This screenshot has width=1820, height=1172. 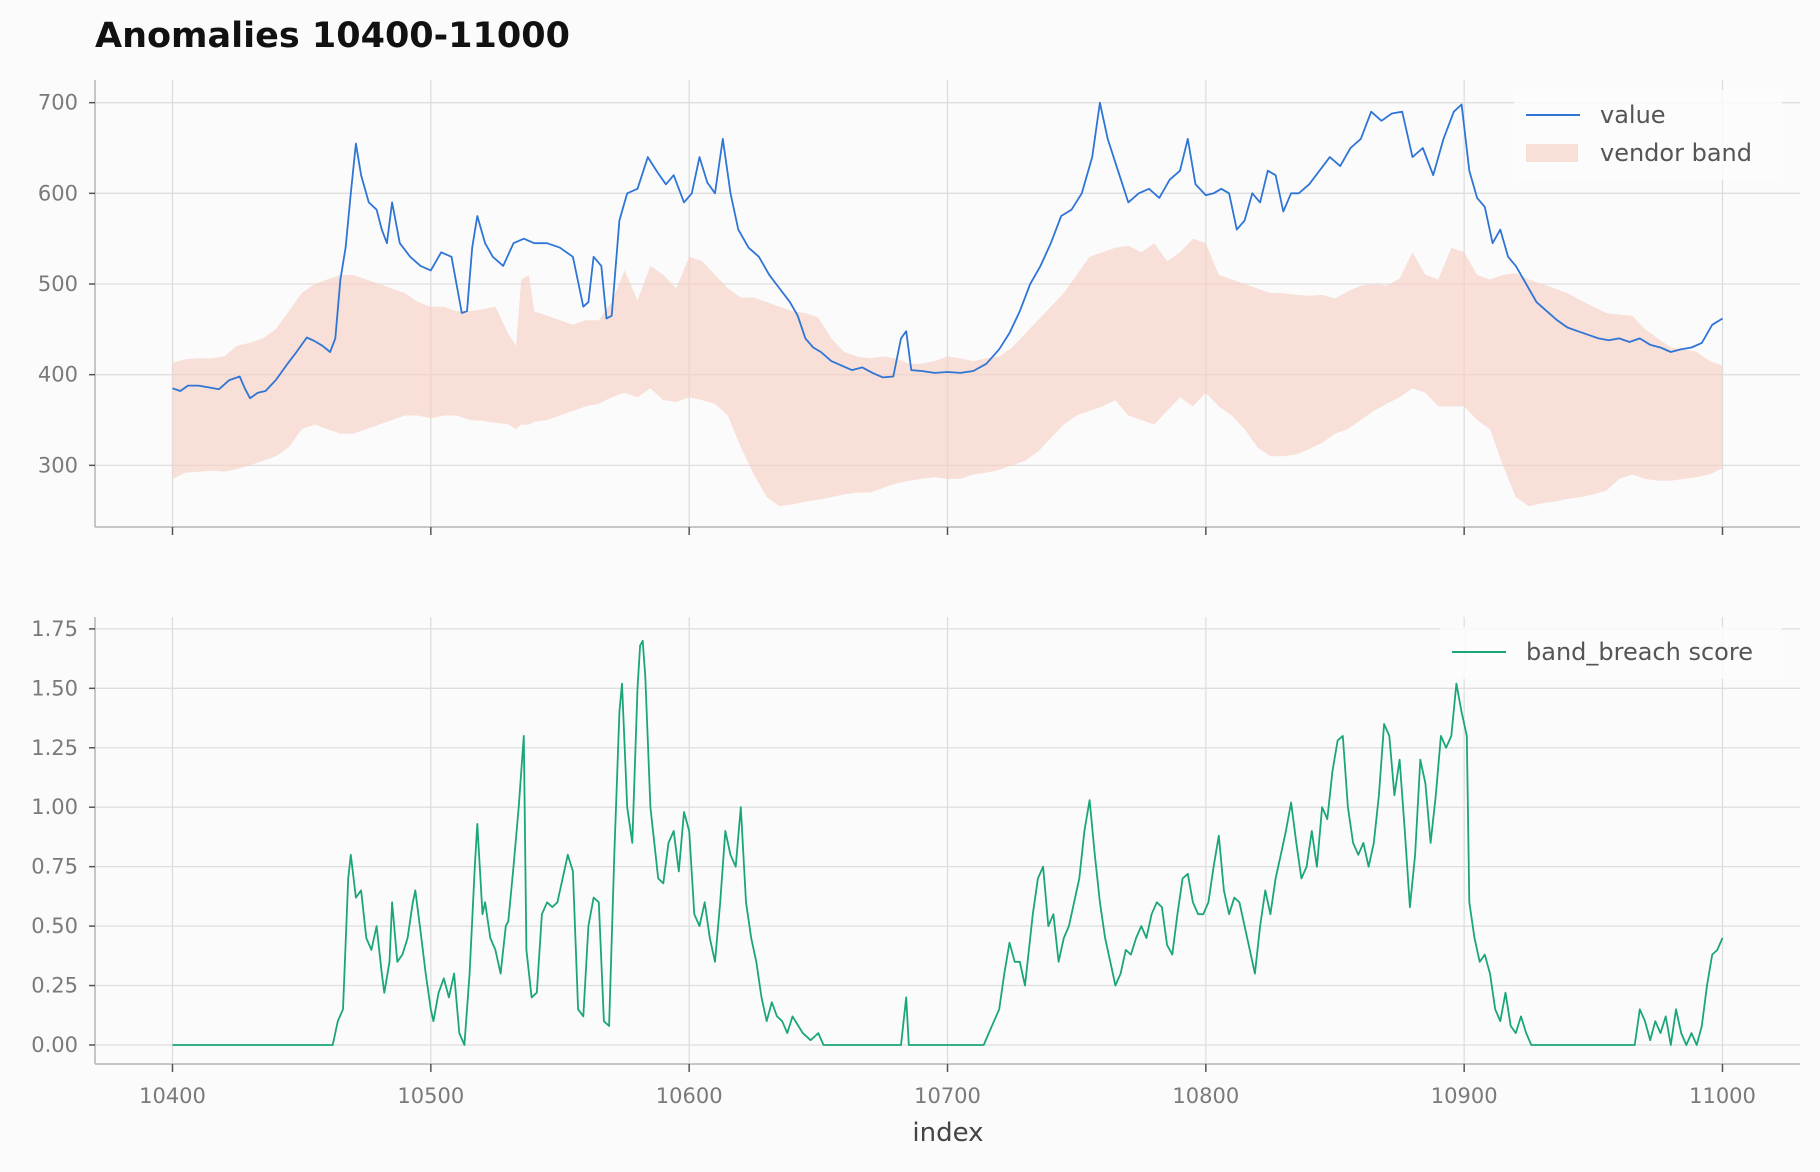 I want to click on y-tick-label: 0.00, so click(x=54, y=1045).